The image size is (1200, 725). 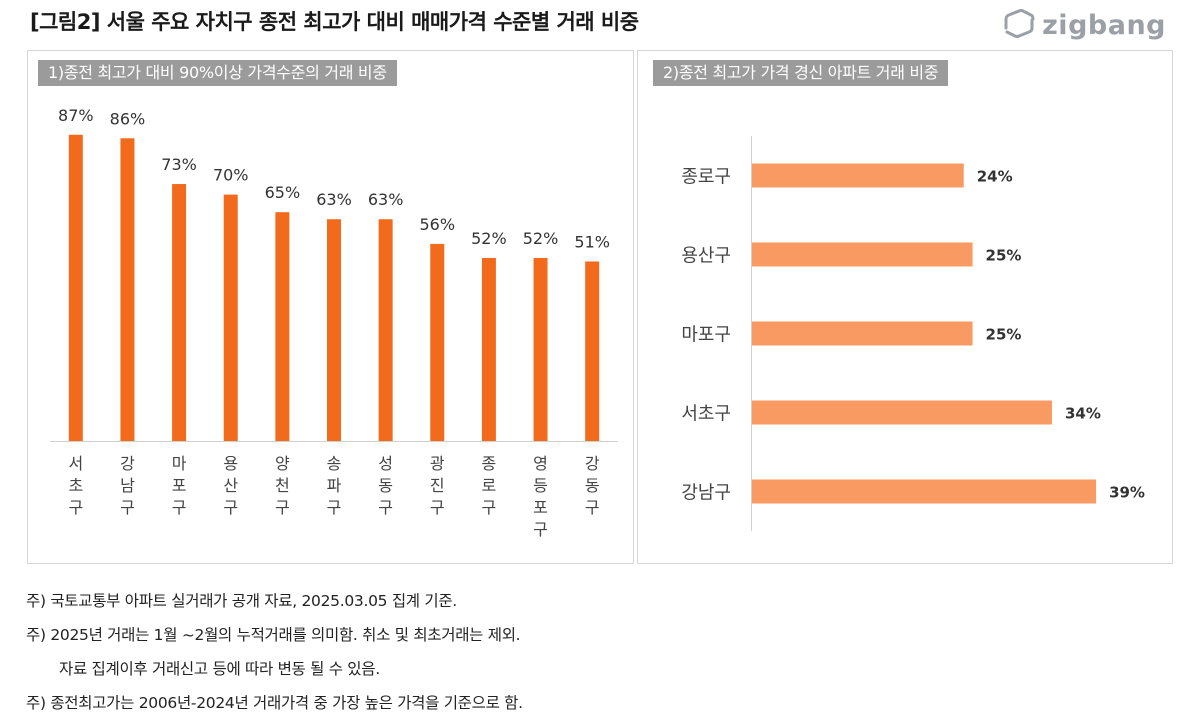 What do you see at coordinates (283, 192) in the screenshot?
I see `bar-value-label: 65%` at bounding box center [283, 192].